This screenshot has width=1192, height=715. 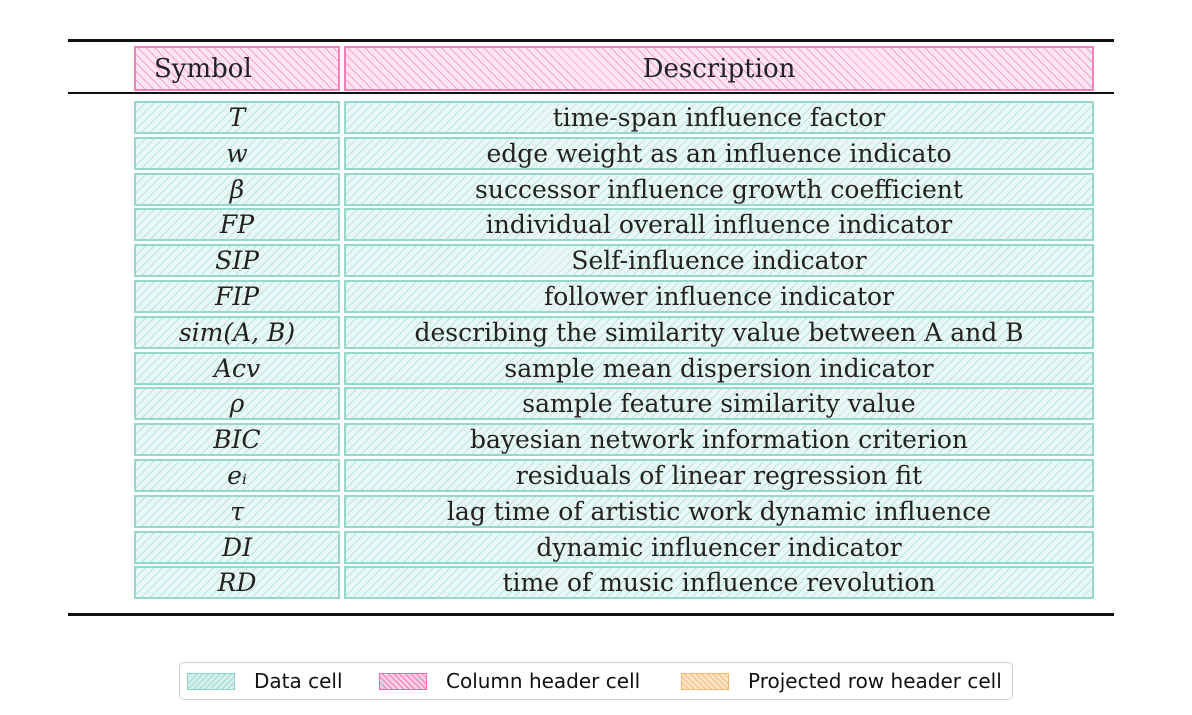 What do you see at coordinates (237, 475) in the screenshot?
I see `table-cell-symbol: eᵢ` at bounding box center [237, 475].